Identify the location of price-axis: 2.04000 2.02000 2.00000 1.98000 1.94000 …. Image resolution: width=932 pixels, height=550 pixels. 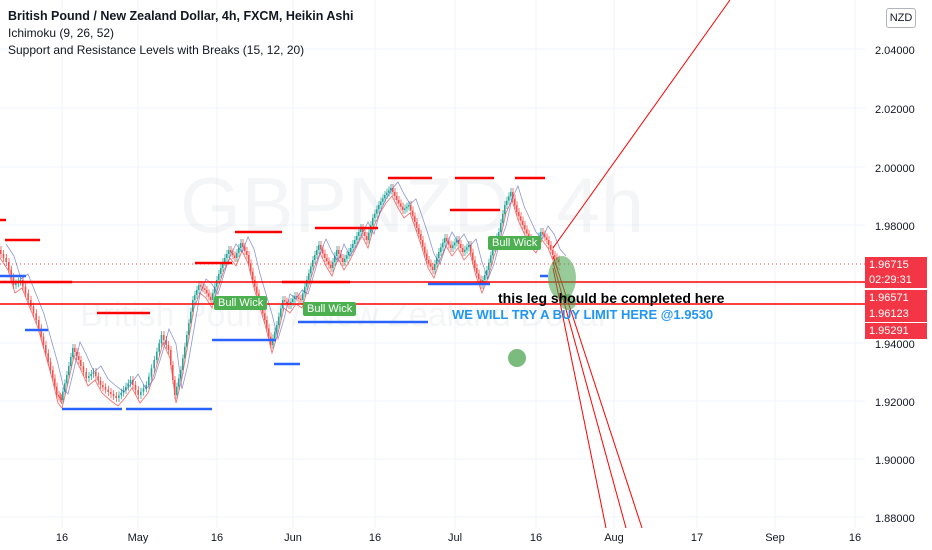
(898, 264).